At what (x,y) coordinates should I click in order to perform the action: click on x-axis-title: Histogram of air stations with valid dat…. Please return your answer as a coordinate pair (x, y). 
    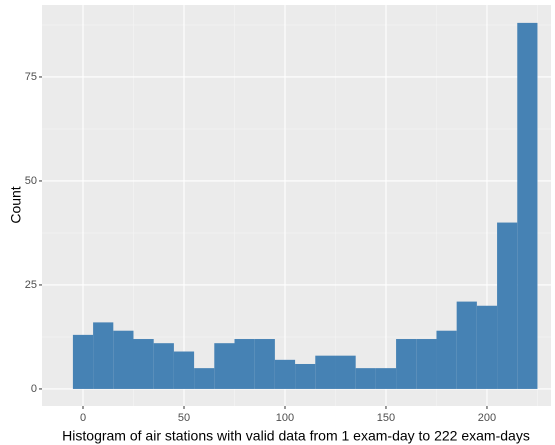
    Looking at the image, I should click on (296, 436).